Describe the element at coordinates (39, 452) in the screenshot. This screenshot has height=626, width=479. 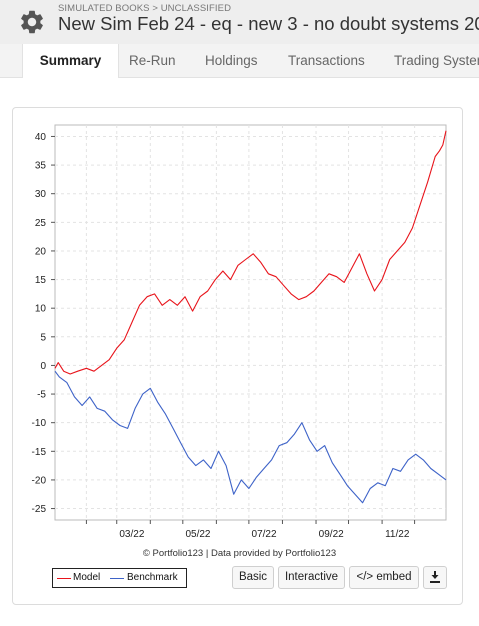
I see `y-tick-label: -15` at that location.